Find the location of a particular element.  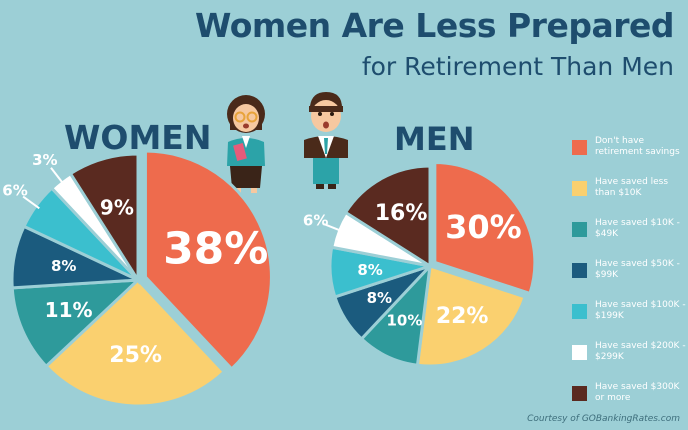

legend-label: Have saved $200K - $299K is located at coordinates (640, 351).